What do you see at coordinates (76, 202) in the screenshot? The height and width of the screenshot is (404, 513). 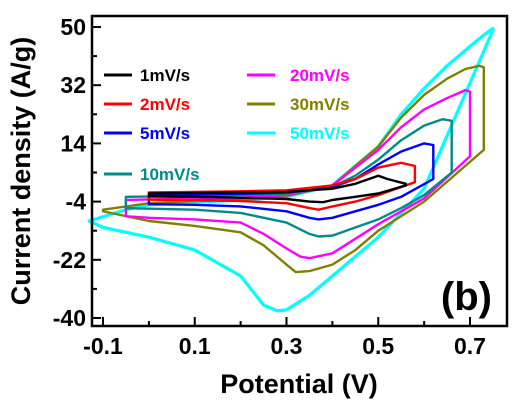 I see `y-tick-label: -4` at bounding box center [76, 202].